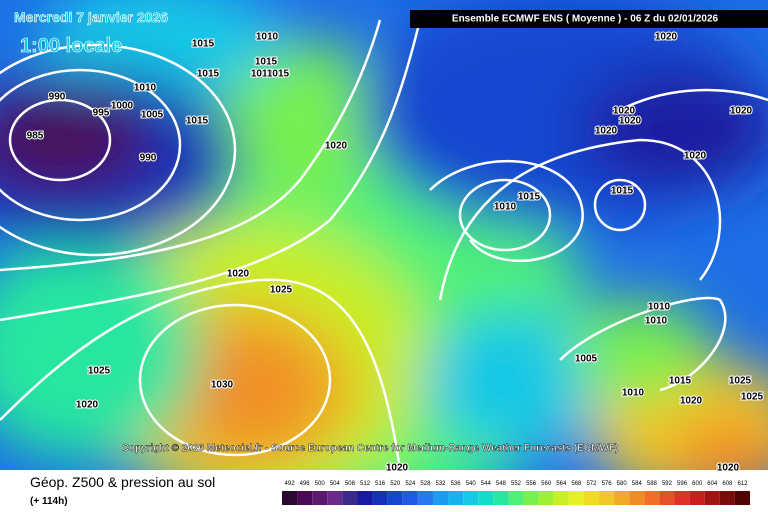 This screenshot has width=768, height=512. What do you see at coordinates (222, 385) in the screenshot?
I see `isobar-label: 1030` at bounding box center [222, 385].